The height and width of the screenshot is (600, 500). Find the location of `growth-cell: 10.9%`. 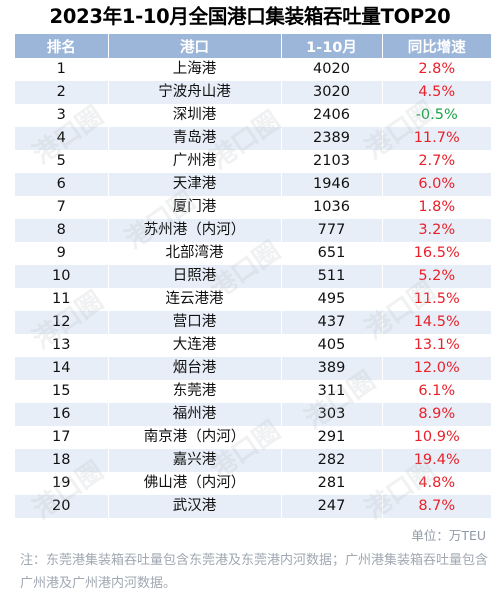

growth-cell: 10.9% is located at coordinates (436, 437).